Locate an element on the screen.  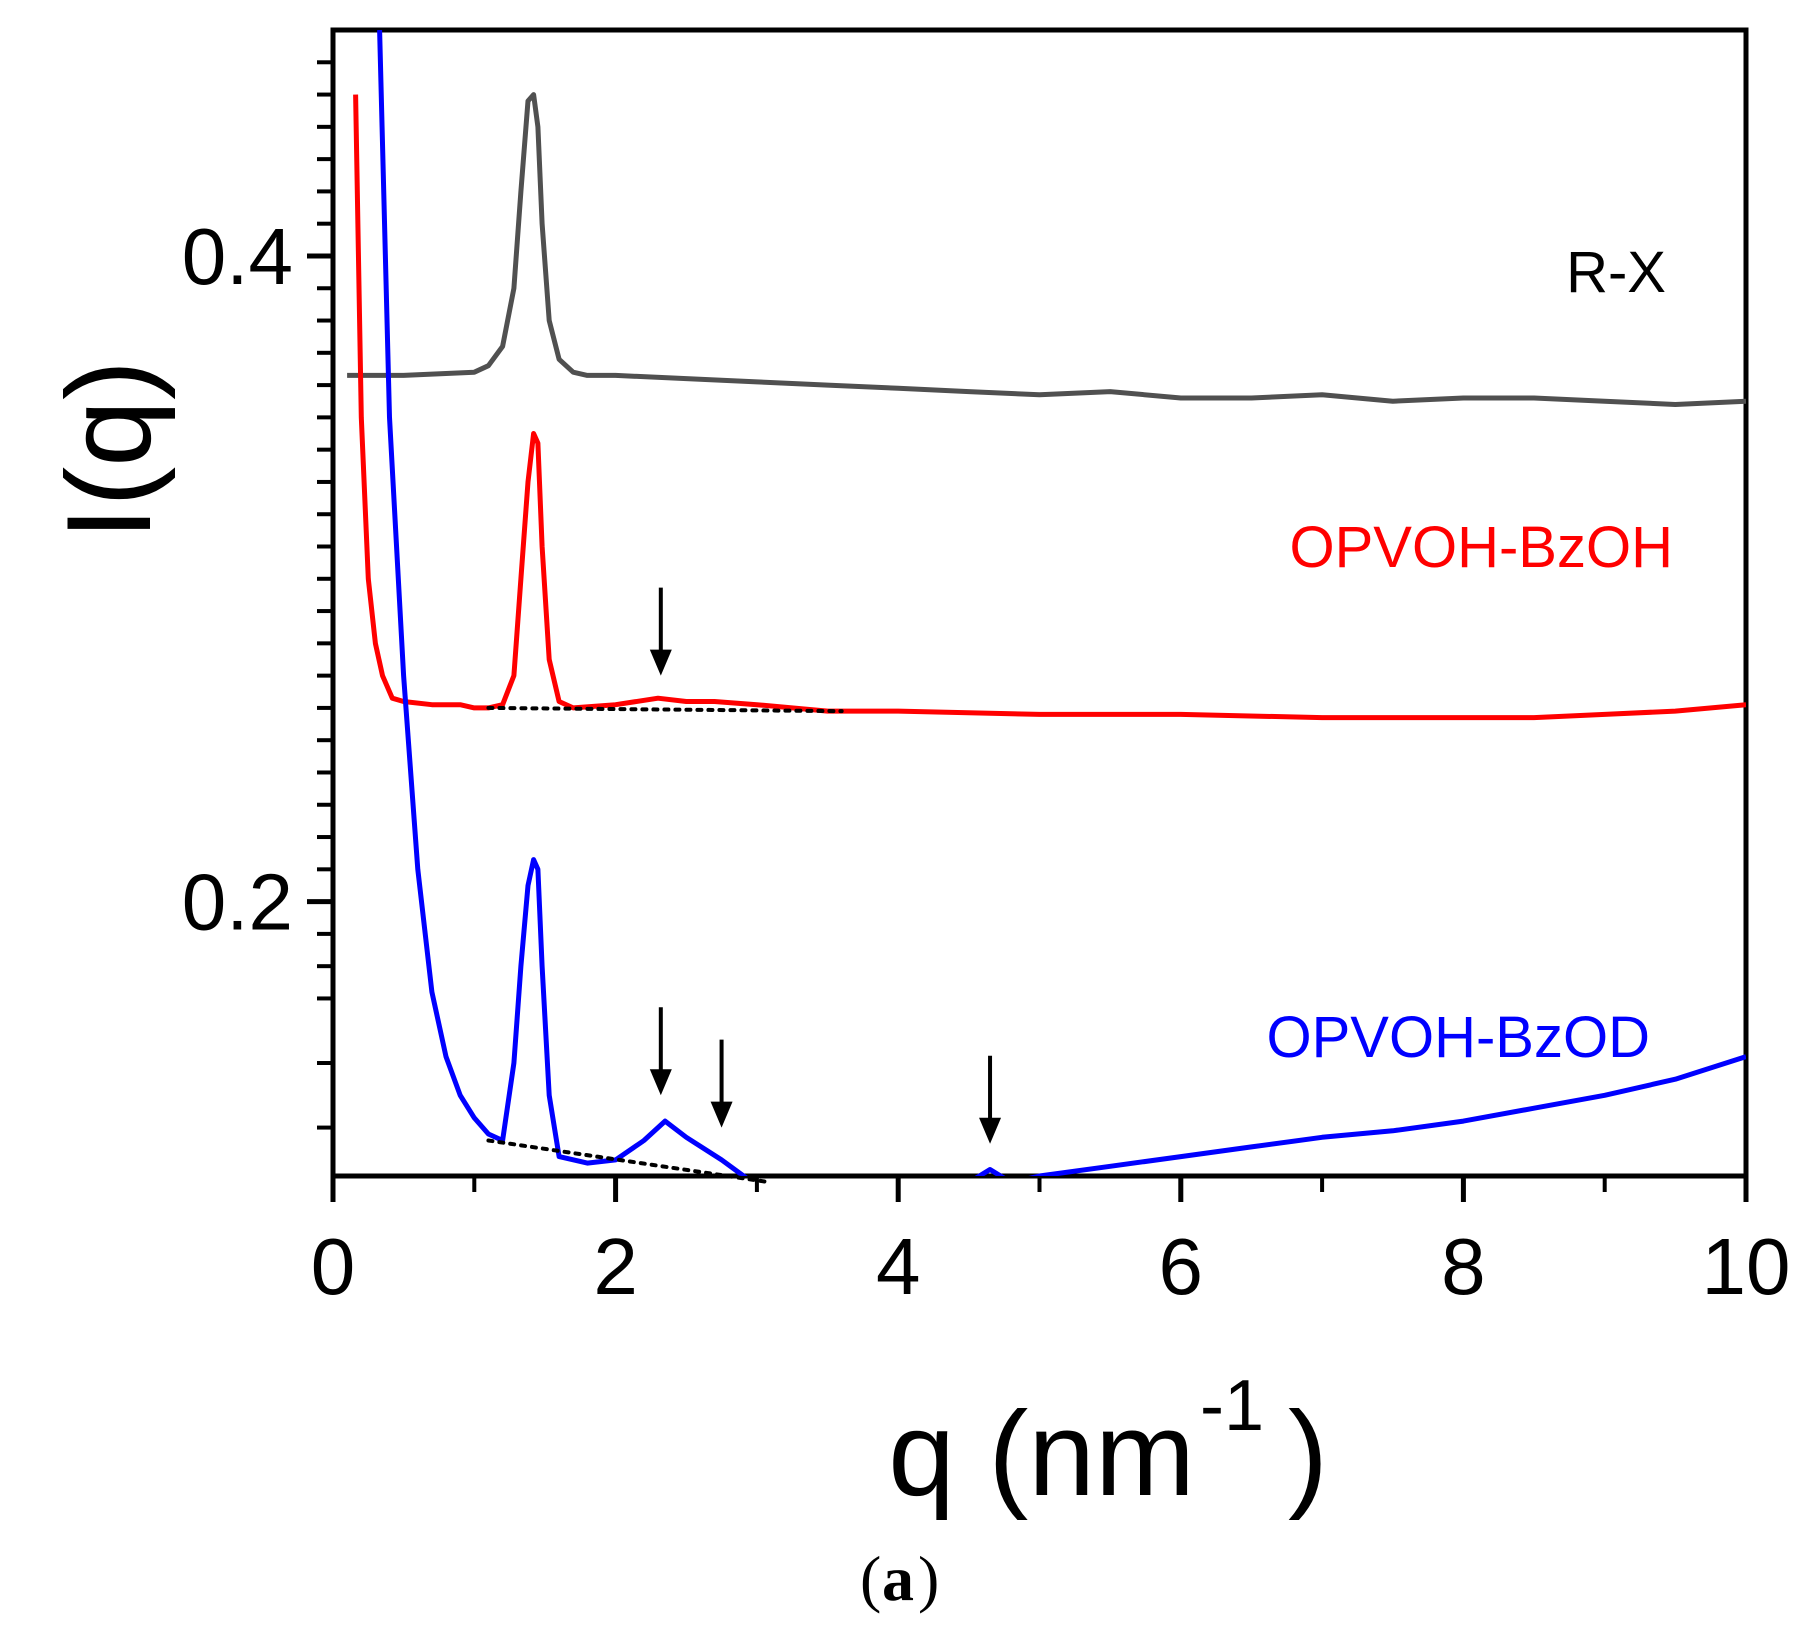
x-tick-label: 10 is located at coordinates (1746, 1266).